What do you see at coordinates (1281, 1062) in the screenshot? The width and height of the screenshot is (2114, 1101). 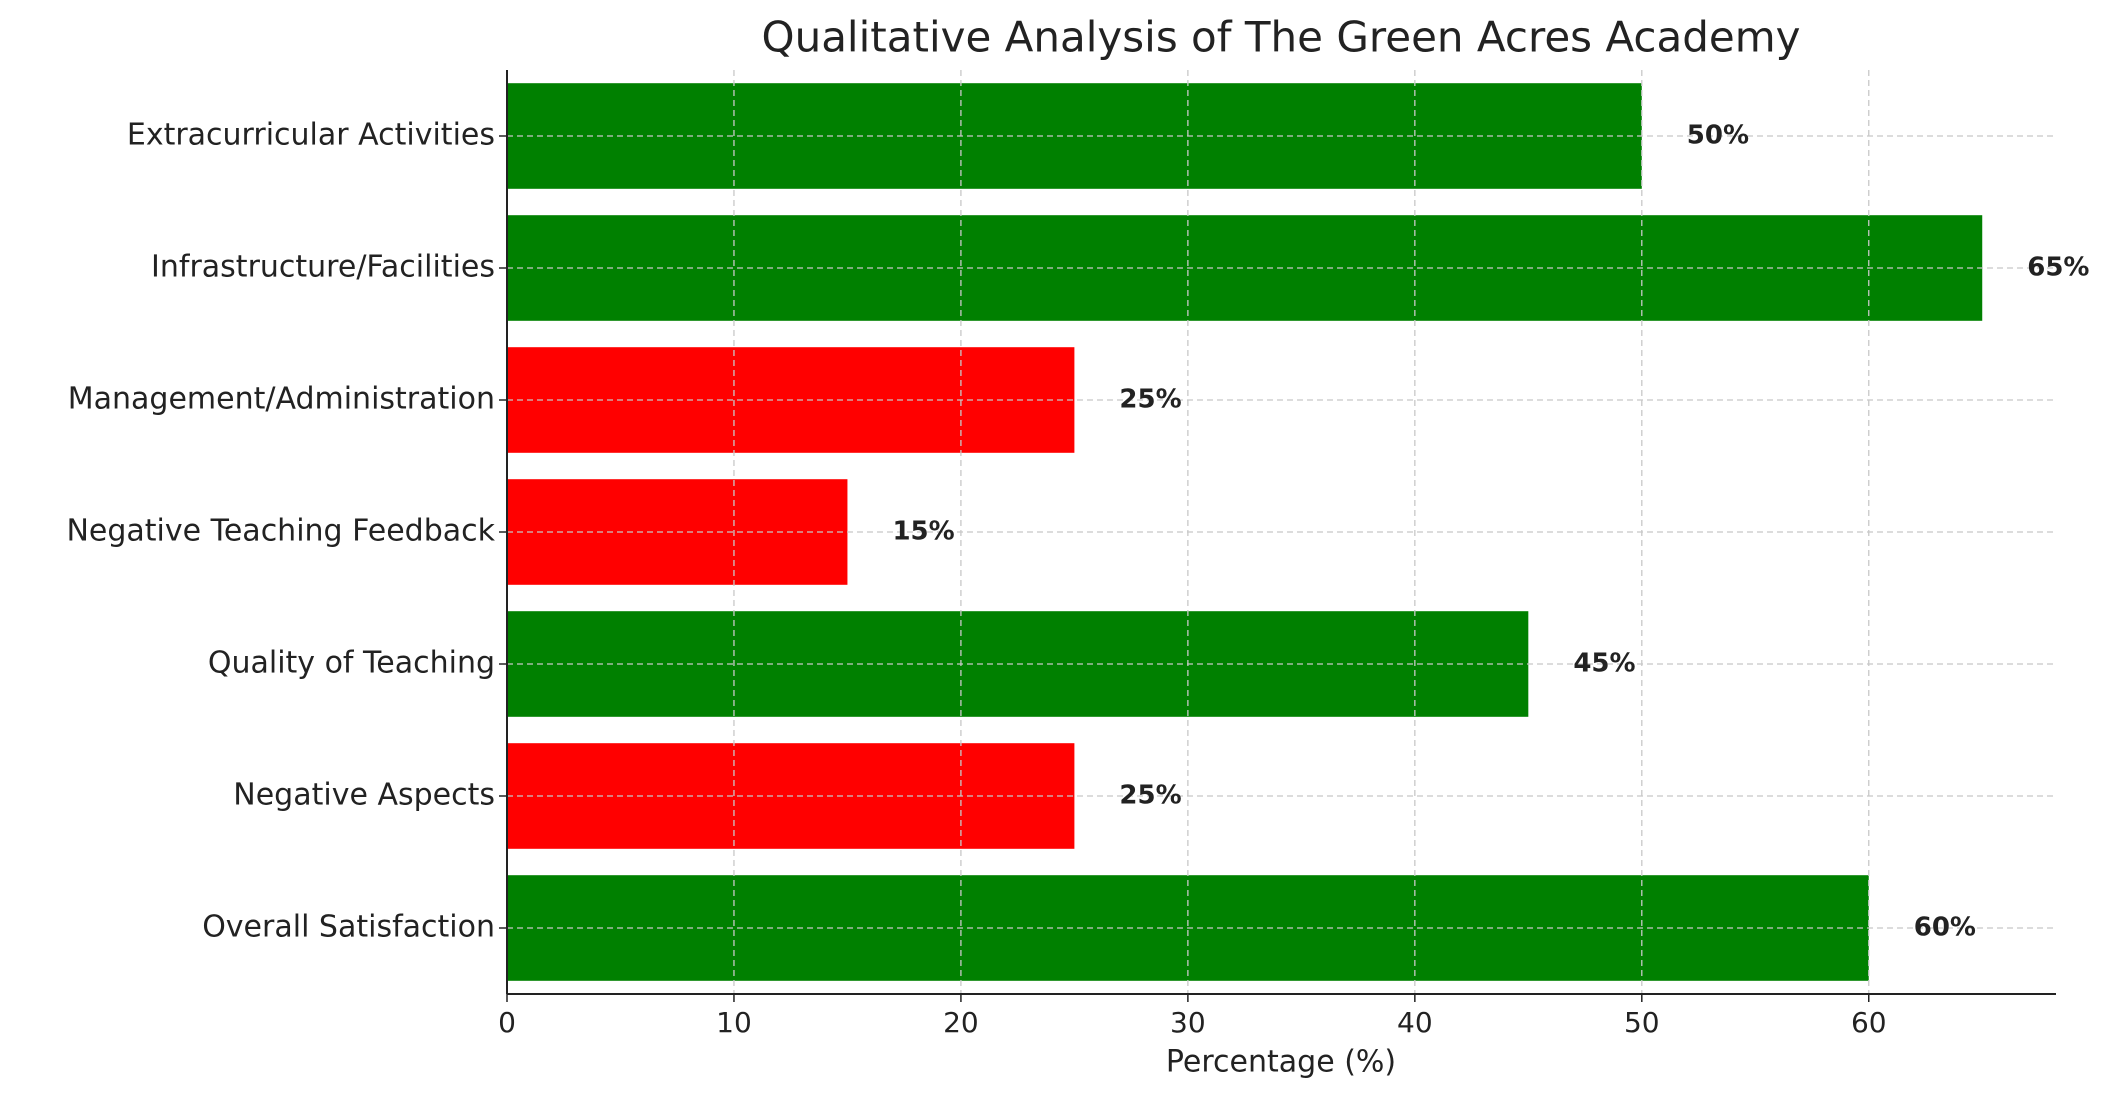 I see `x-axis-label: Percentage (%)` at bounding box center [1281, 1062].